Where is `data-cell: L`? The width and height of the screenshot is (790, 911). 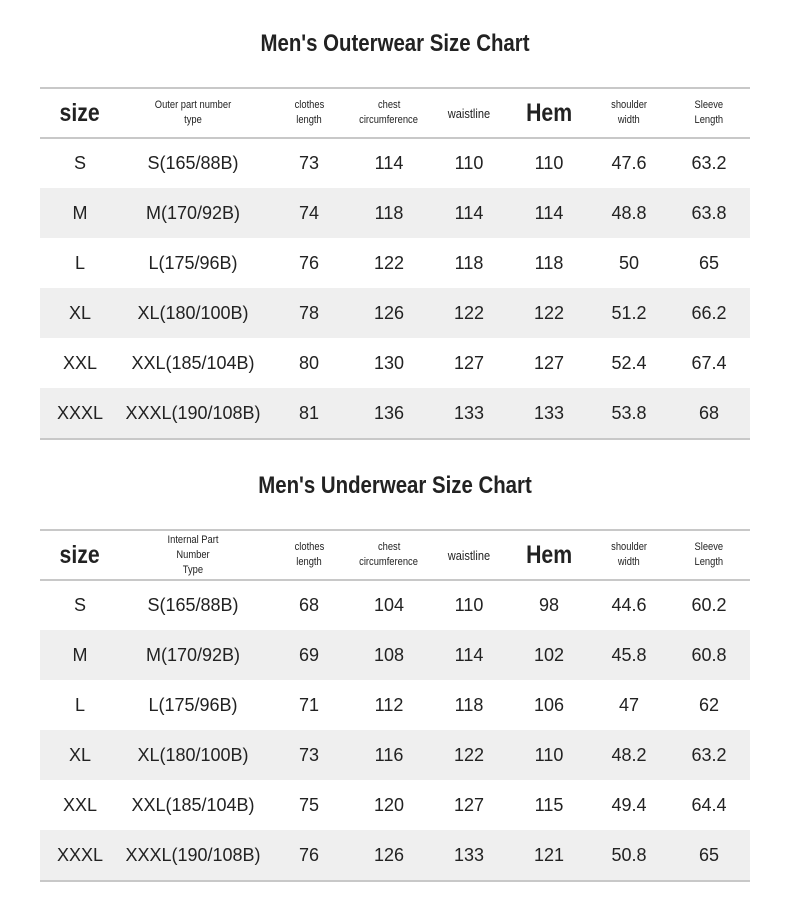 data-cell: L is located at coordinates (79, 262).